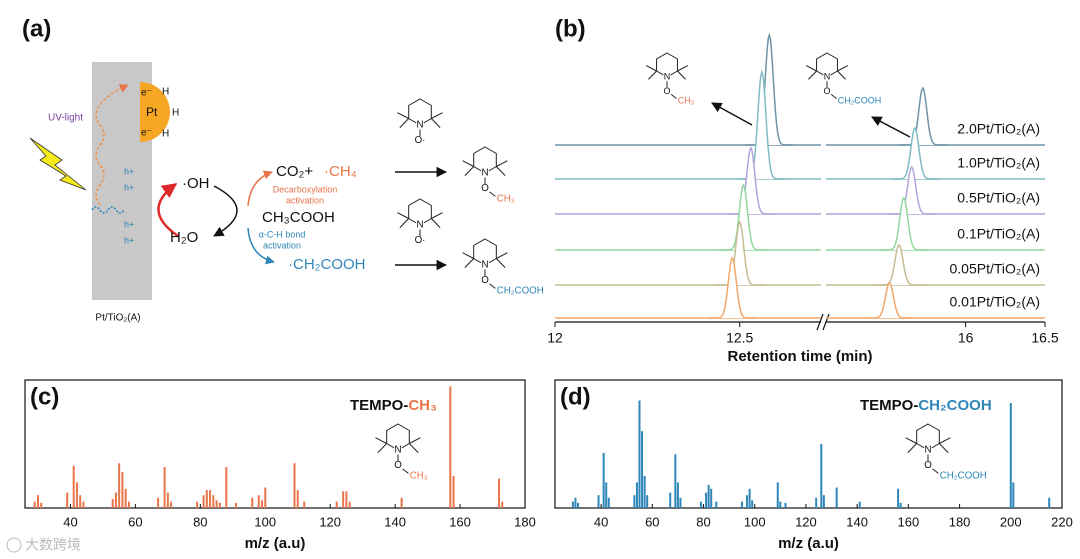 The width and height of the screenshot is (1080, 559). Describe the element at coordinates (755, 521) in the screenshot. I see `x-tick-label: 100` at that location.